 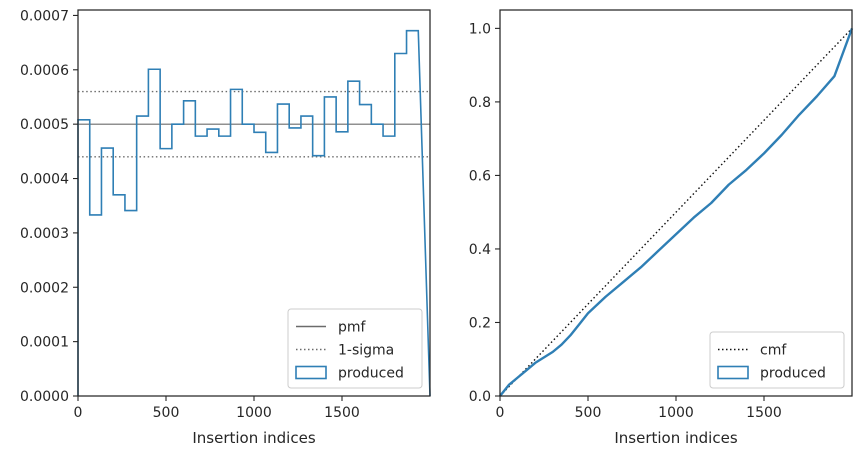 I want to click on y-tick-label: 0.0, so click(x=480, y=397).